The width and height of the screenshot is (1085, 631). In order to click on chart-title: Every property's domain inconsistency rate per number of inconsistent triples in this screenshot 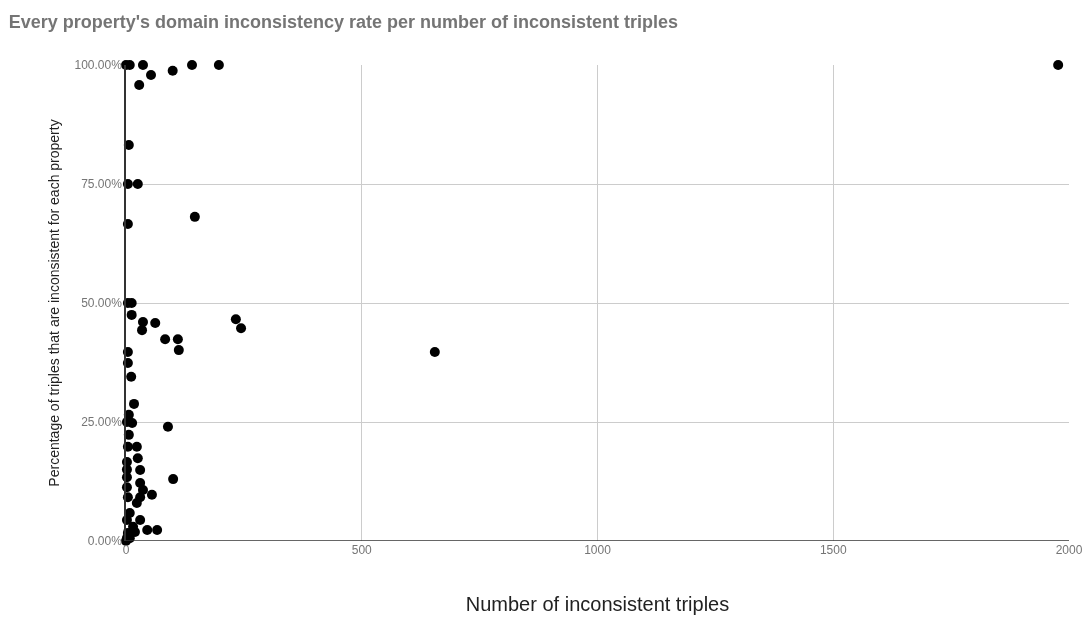, I will do `click(343, 22)`.